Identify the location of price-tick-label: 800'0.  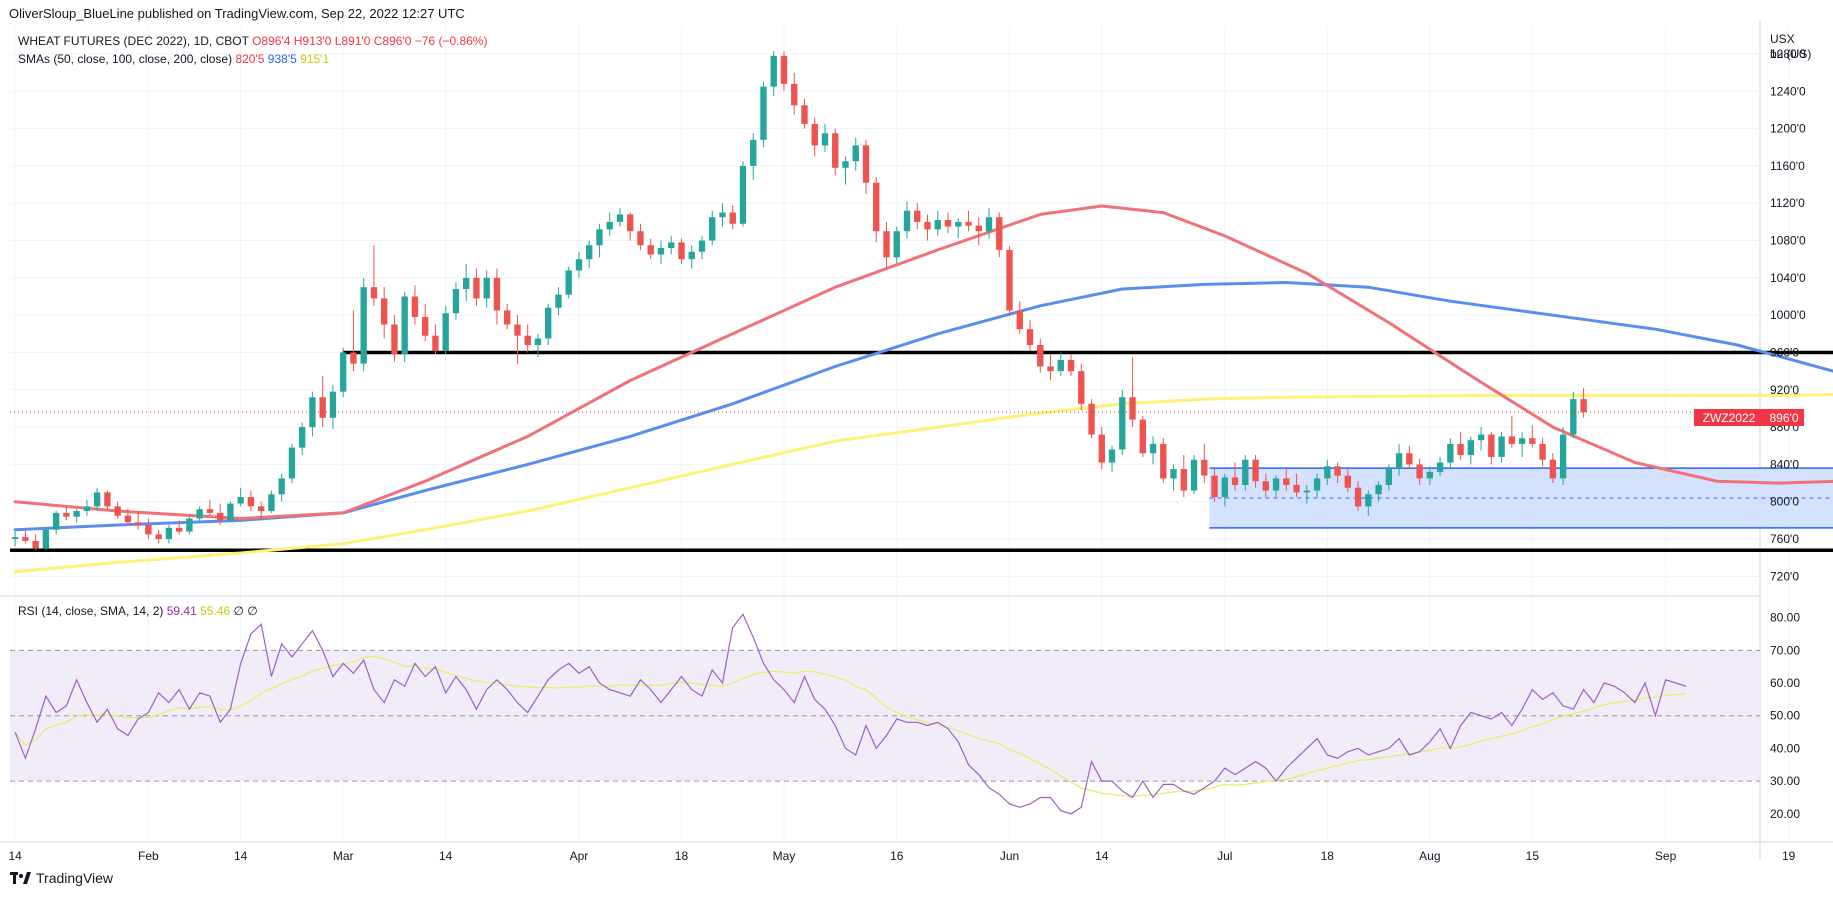
(1784, 502).